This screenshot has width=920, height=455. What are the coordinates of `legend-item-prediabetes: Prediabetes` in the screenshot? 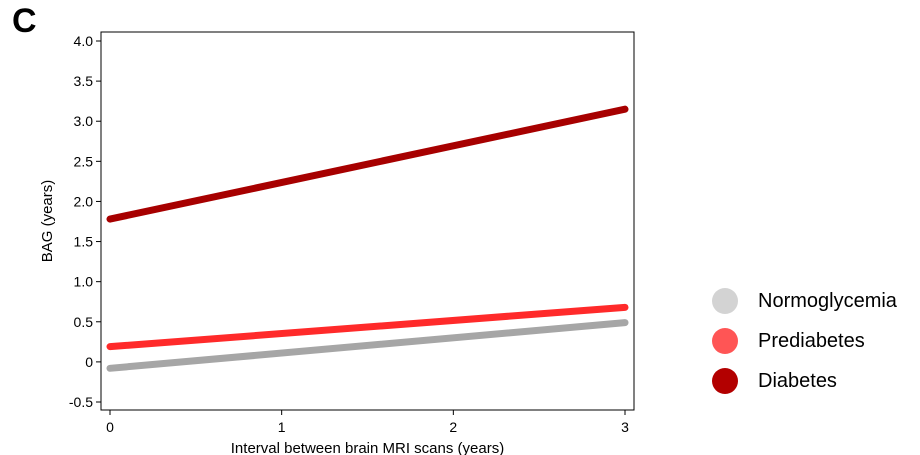 It's located at (804, 341).